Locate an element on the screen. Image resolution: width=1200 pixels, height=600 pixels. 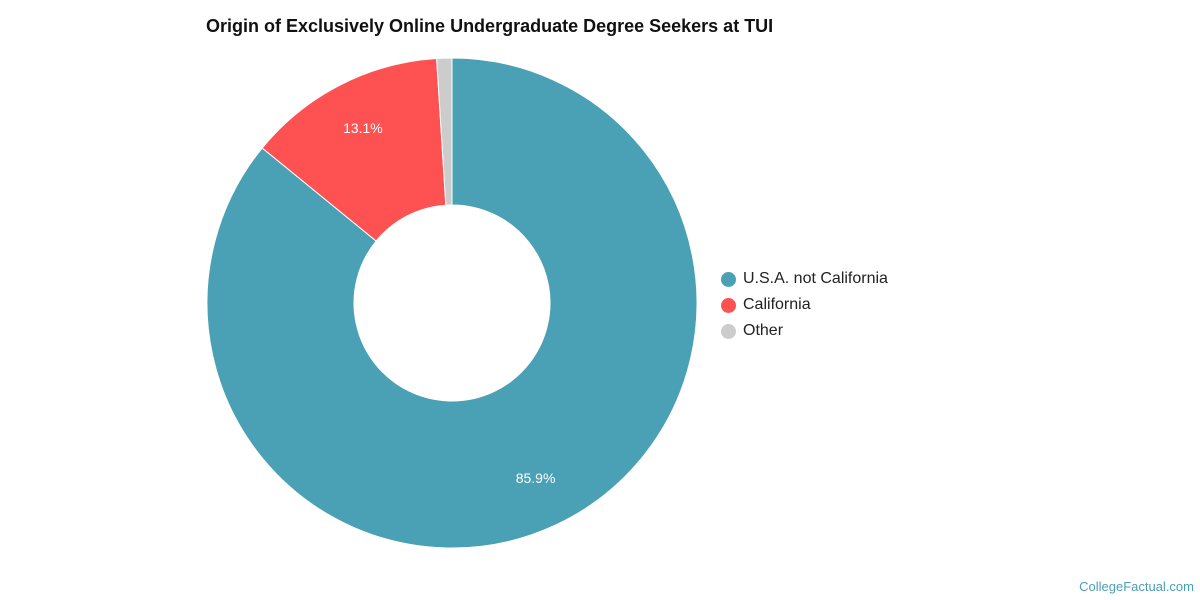
legend-label: U.S.A. not California is located at coordinates (815, 278).